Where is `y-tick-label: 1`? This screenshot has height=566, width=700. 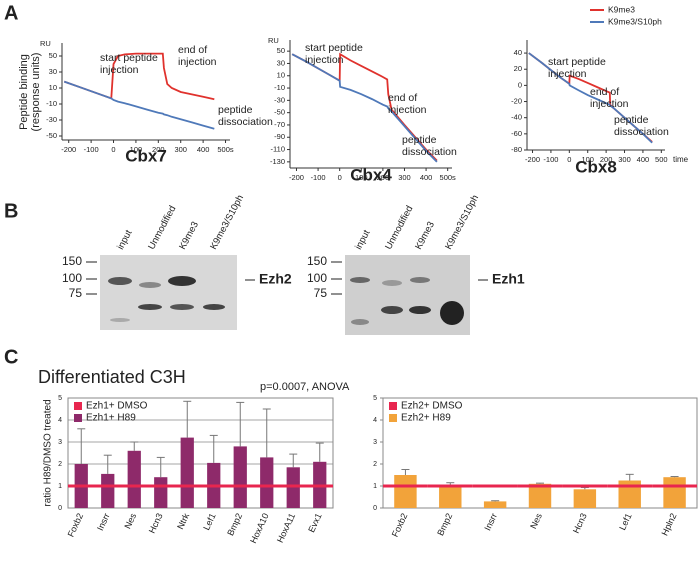
y-tick-label: 1 is located at coordinates (60, 486).